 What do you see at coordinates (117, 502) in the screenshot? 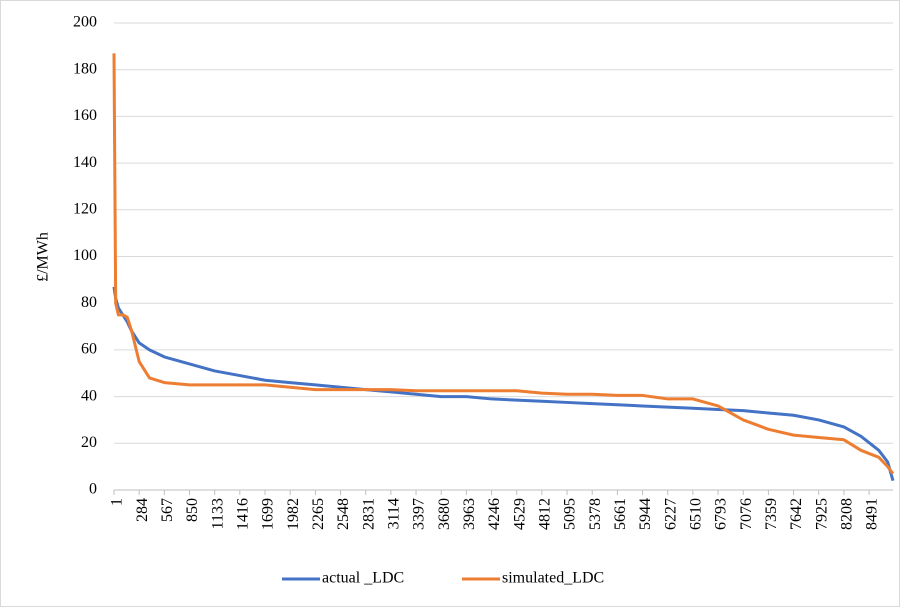
I see `x-tick-label: 1` at bounding box center [117, 502].